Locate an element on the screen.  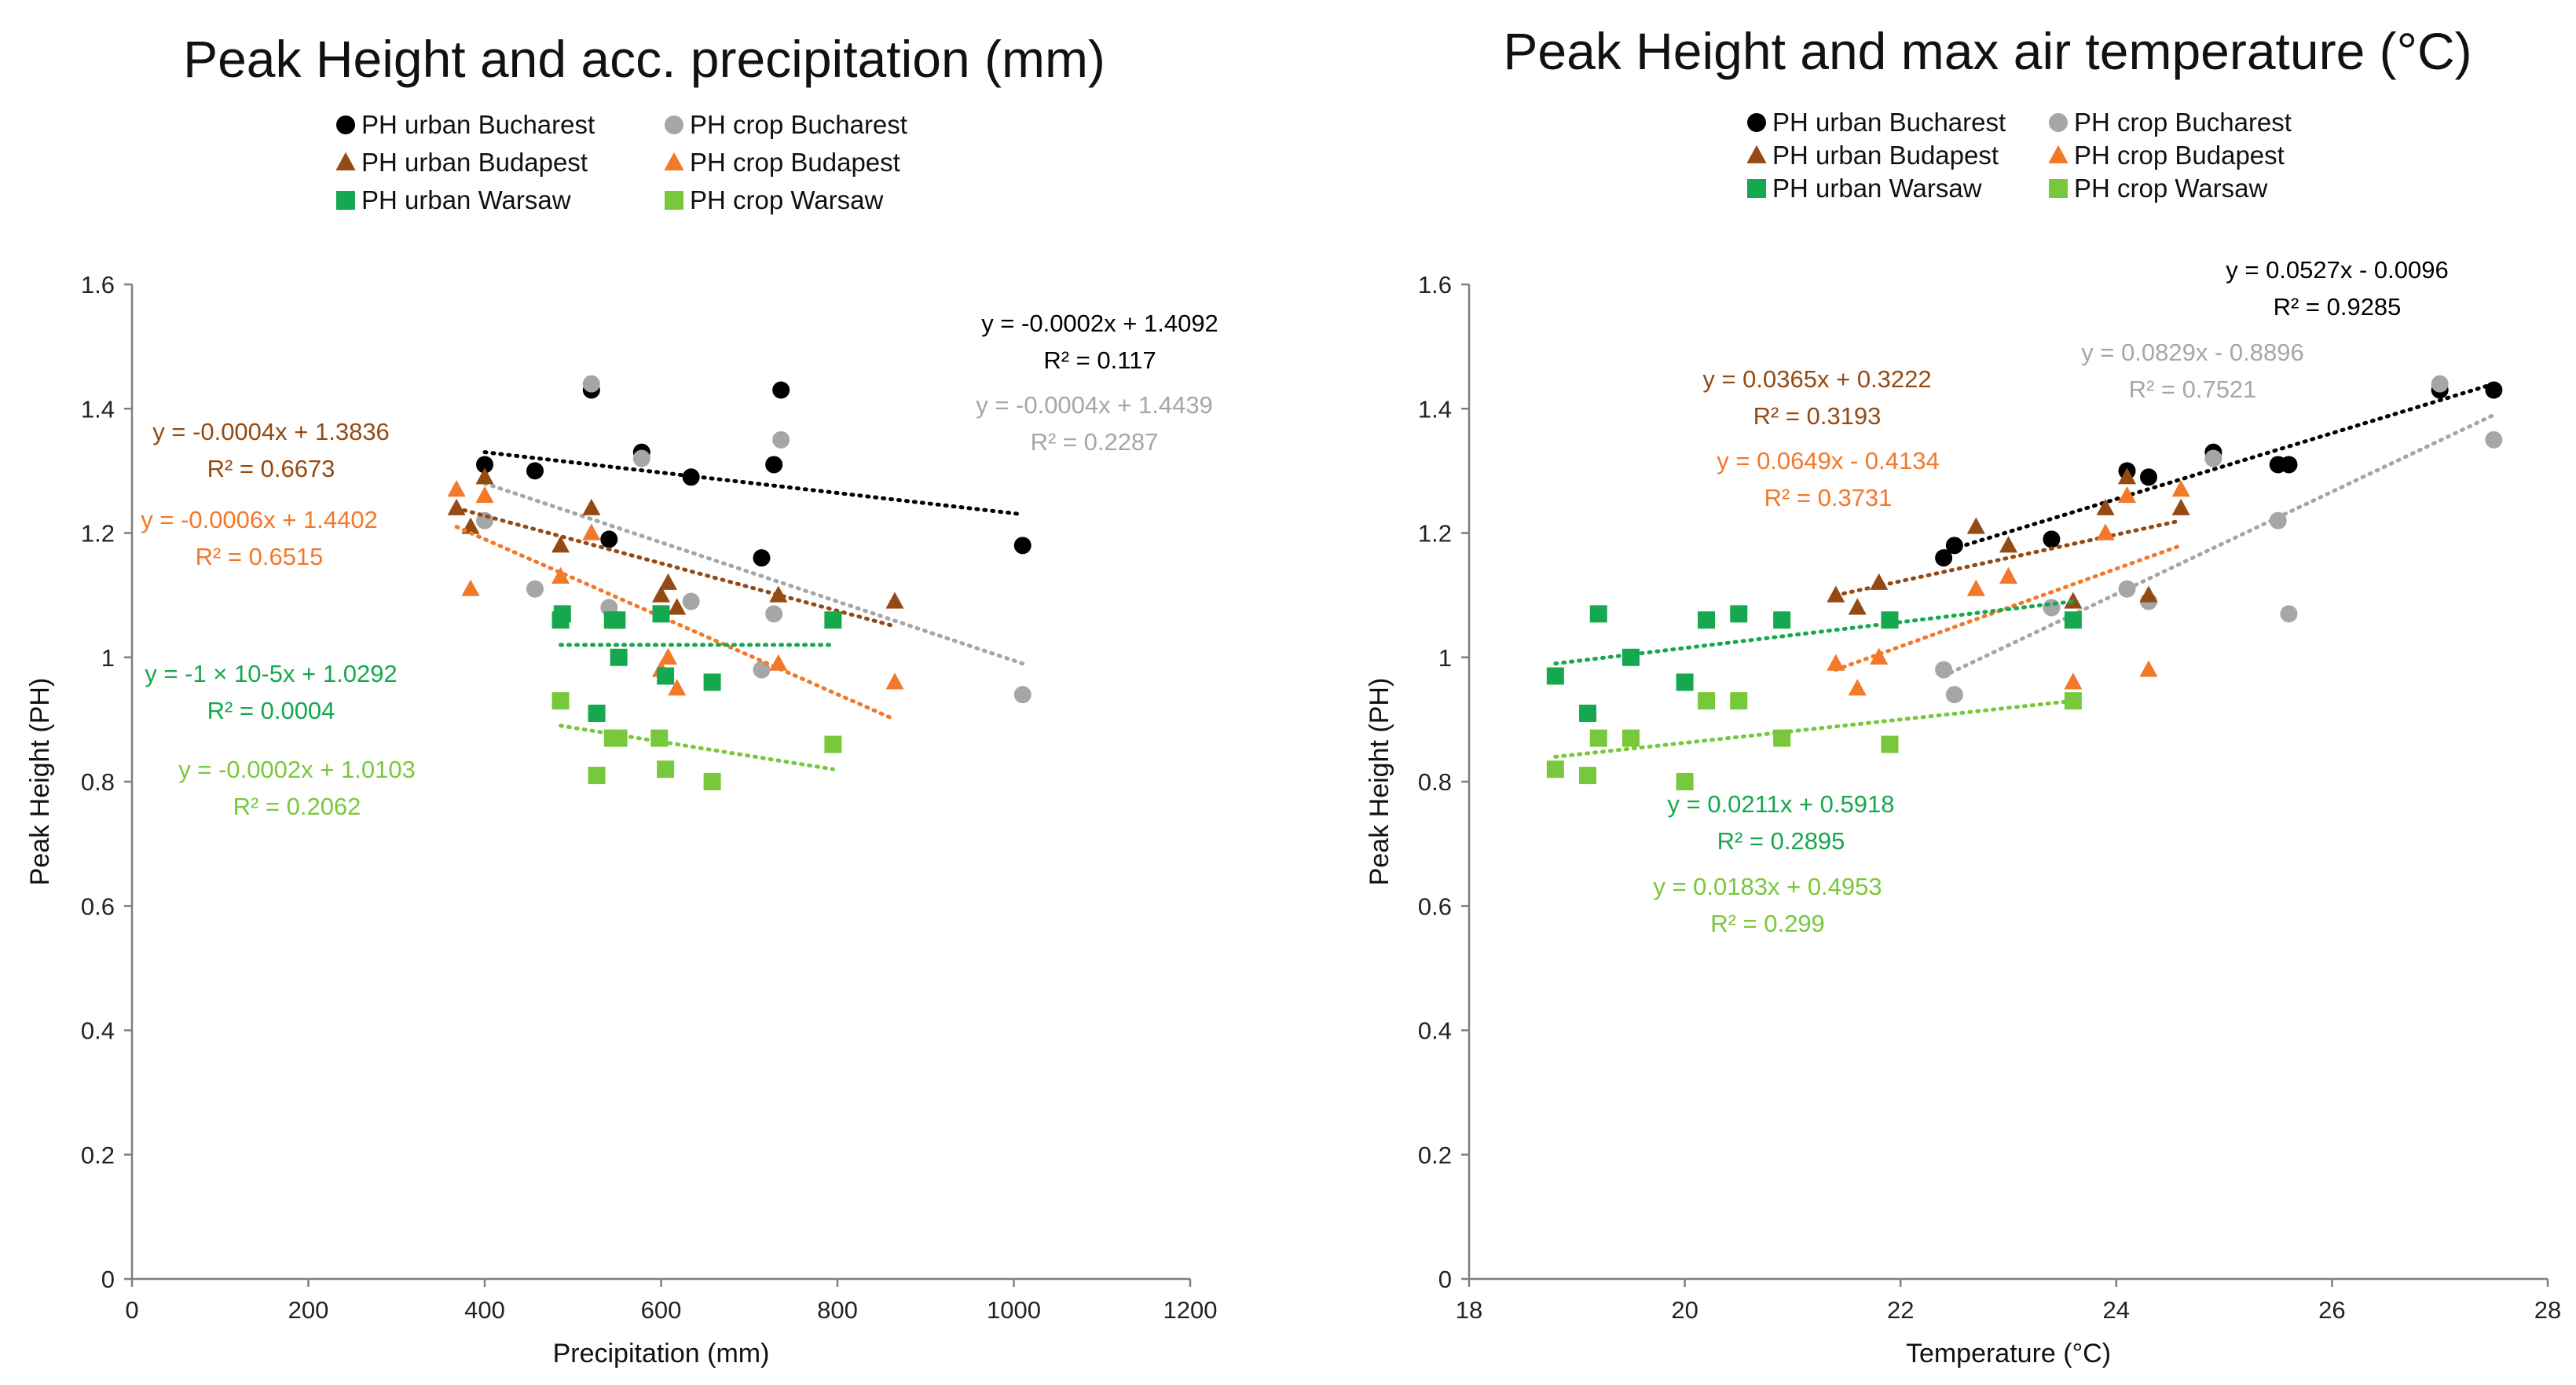
legend-entry: PH urban Bucharest is located at coordinates (478, 125).